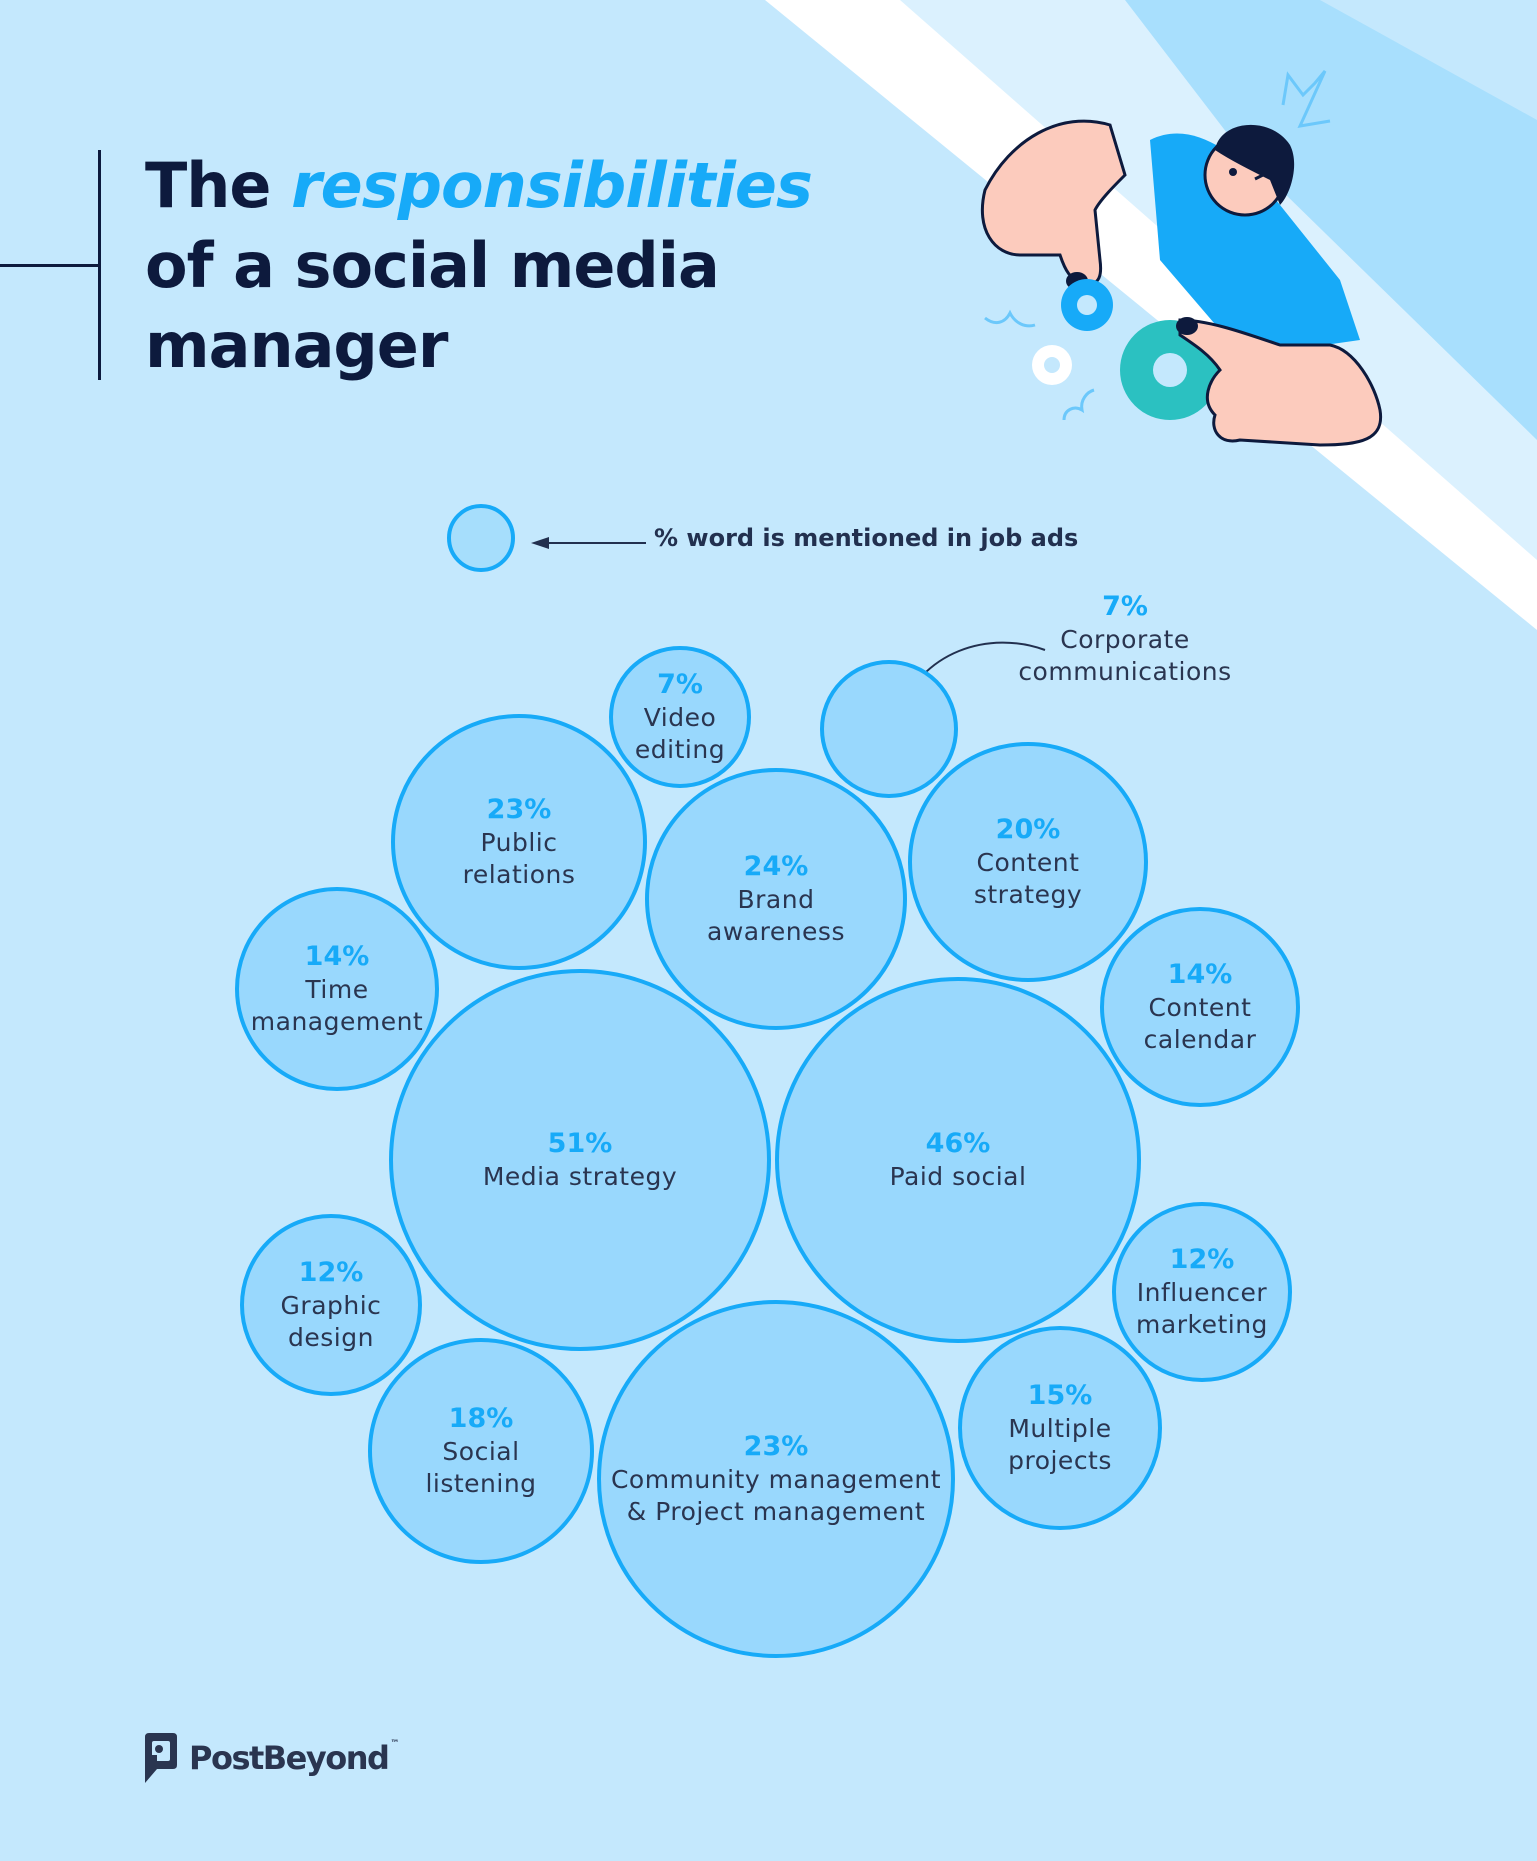  I want to click on bubble-time-management: 14% Time management, so click(337, 989).